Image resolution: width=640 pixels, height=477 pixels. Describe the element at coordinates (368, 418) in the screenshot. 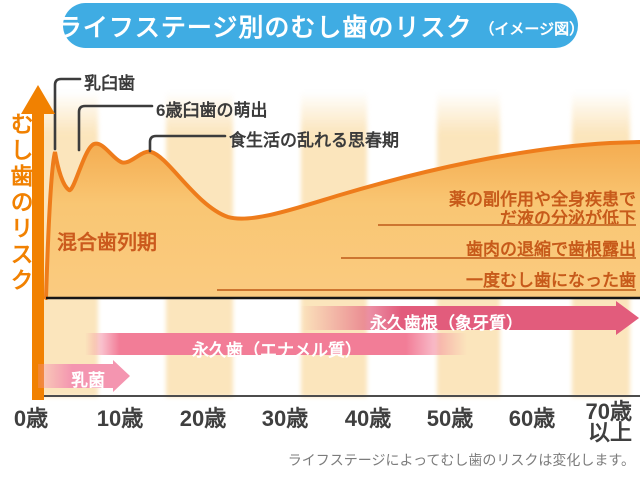

I see `x-axis-label-40: 40歳` at that location.